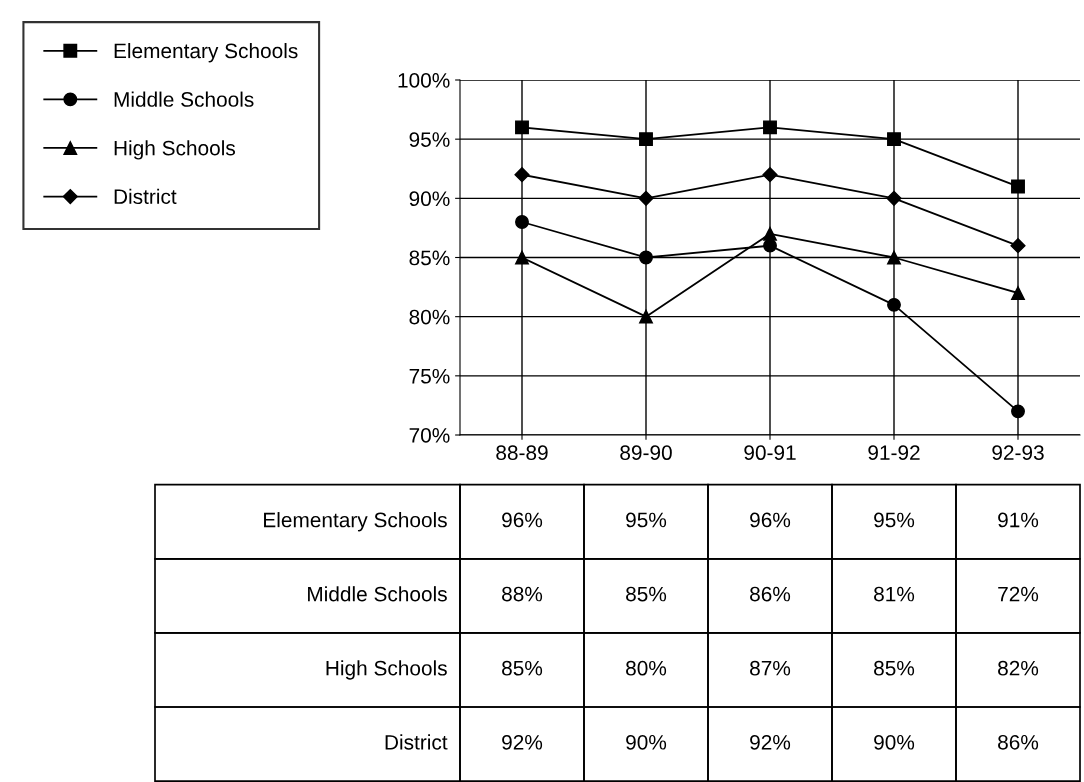 Image resolution: width=1084 pixels, height=782 pixels. Describe the element at coordinates (522, 594) in the screenshot. I see `data-label: 88%` at that location.